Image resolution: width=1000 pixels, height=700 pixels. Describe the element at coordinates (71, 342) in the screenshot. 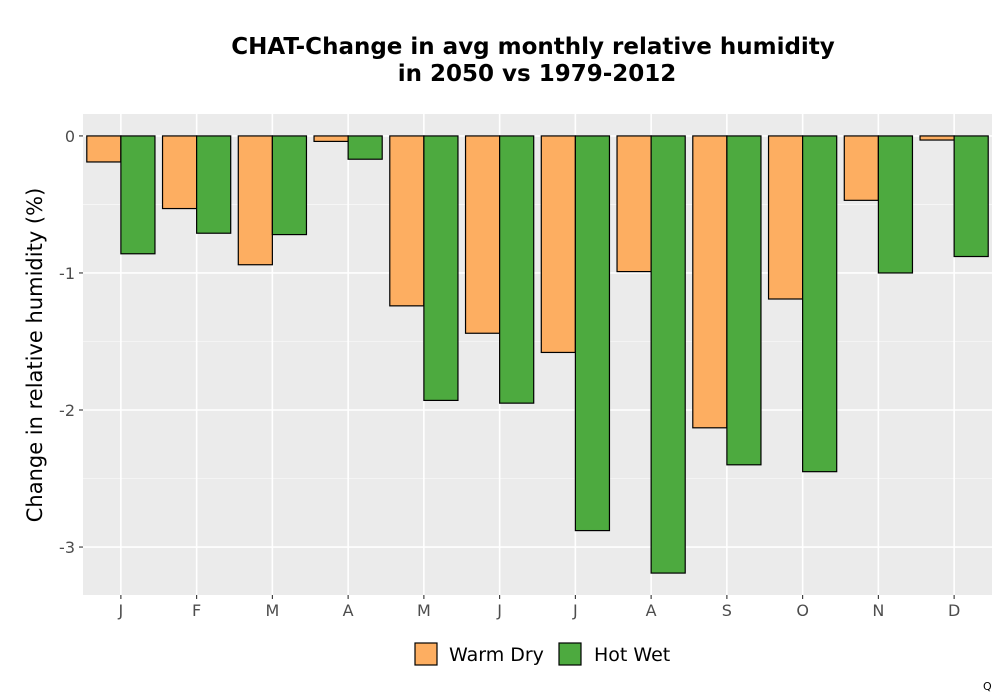

I see `y-axis-ticks: 0 -1 -2 -3` at that location.